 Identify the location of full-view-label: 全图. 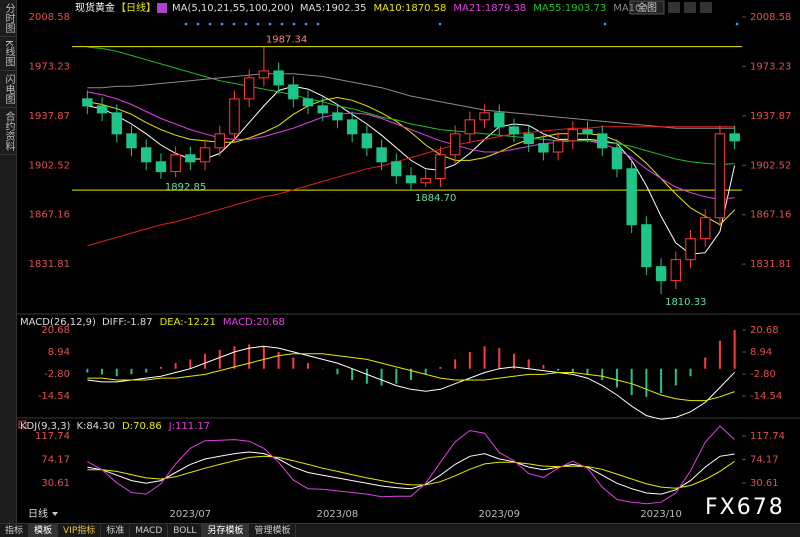
(647, 7).